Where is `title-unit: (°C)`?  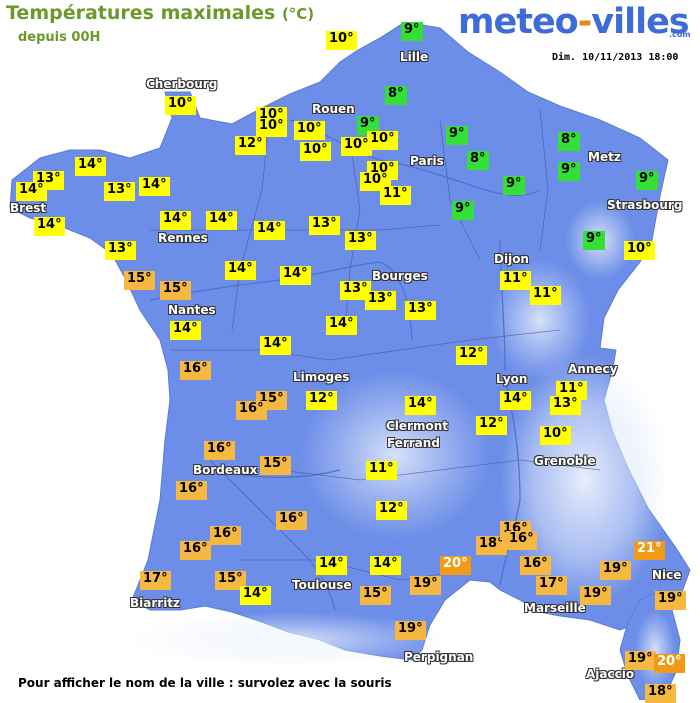
title-unit: (°C) is located at coordinates (298, 14).